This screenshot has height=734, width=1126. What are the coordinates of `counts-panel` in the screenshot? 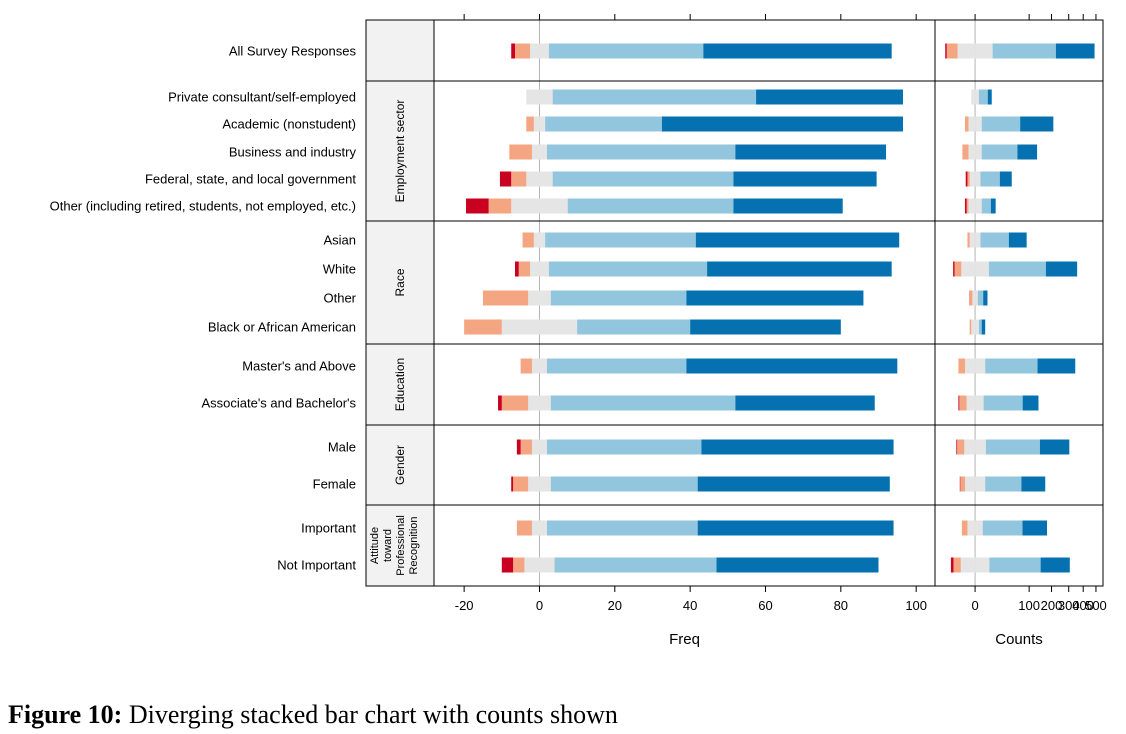 It's located at (1020, 303).